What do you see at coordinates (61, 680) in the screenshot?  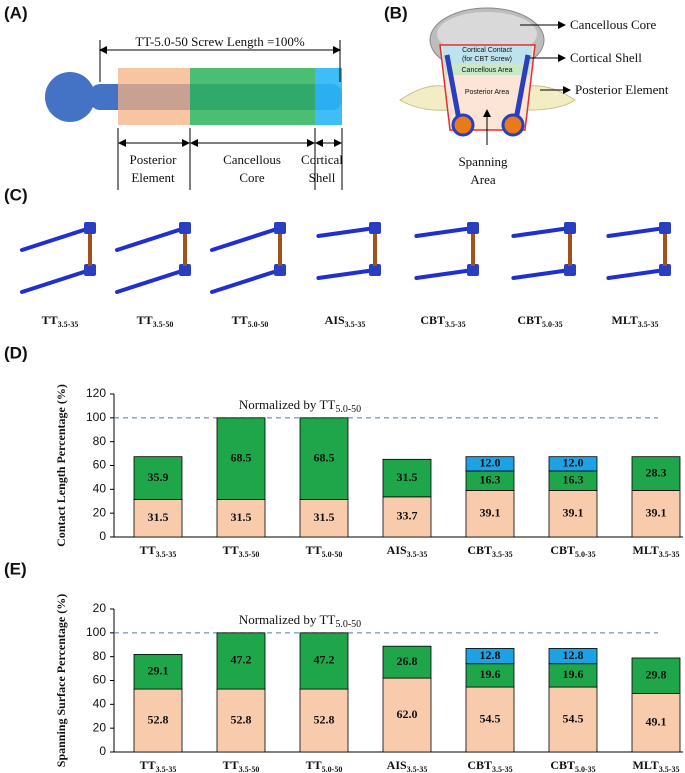 I see `y-axis-label: Spanning Surface Percentage (%)` at bounding box center [61, 680].